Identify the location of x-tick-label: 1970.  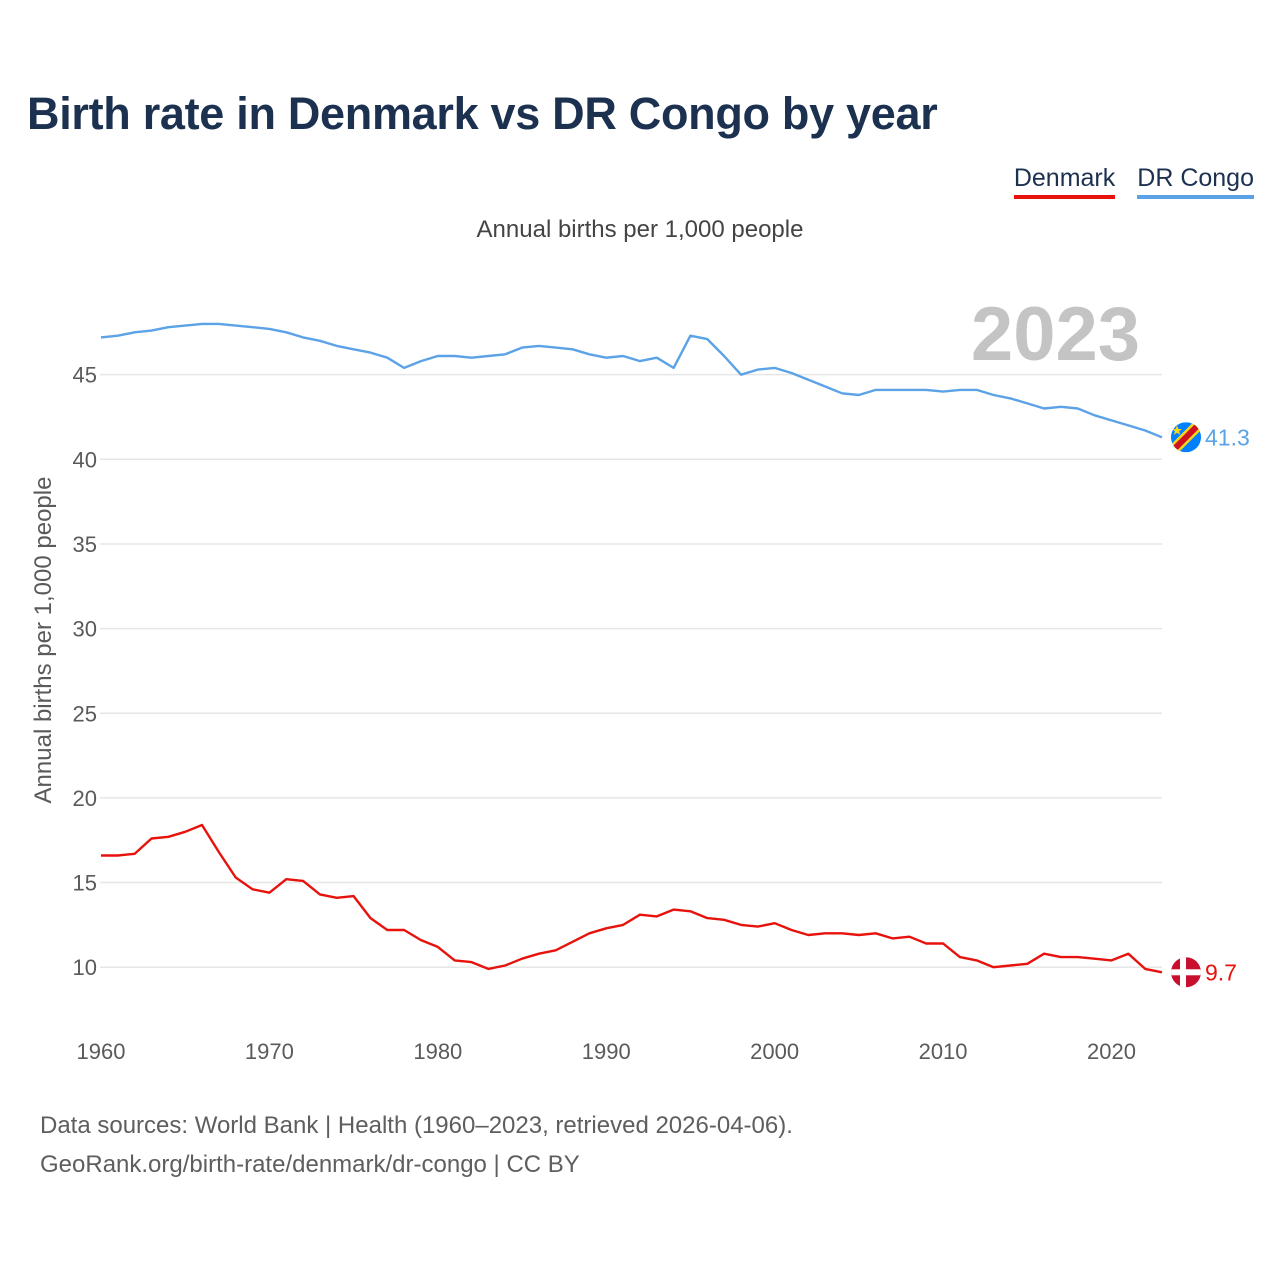
(269, 1051).